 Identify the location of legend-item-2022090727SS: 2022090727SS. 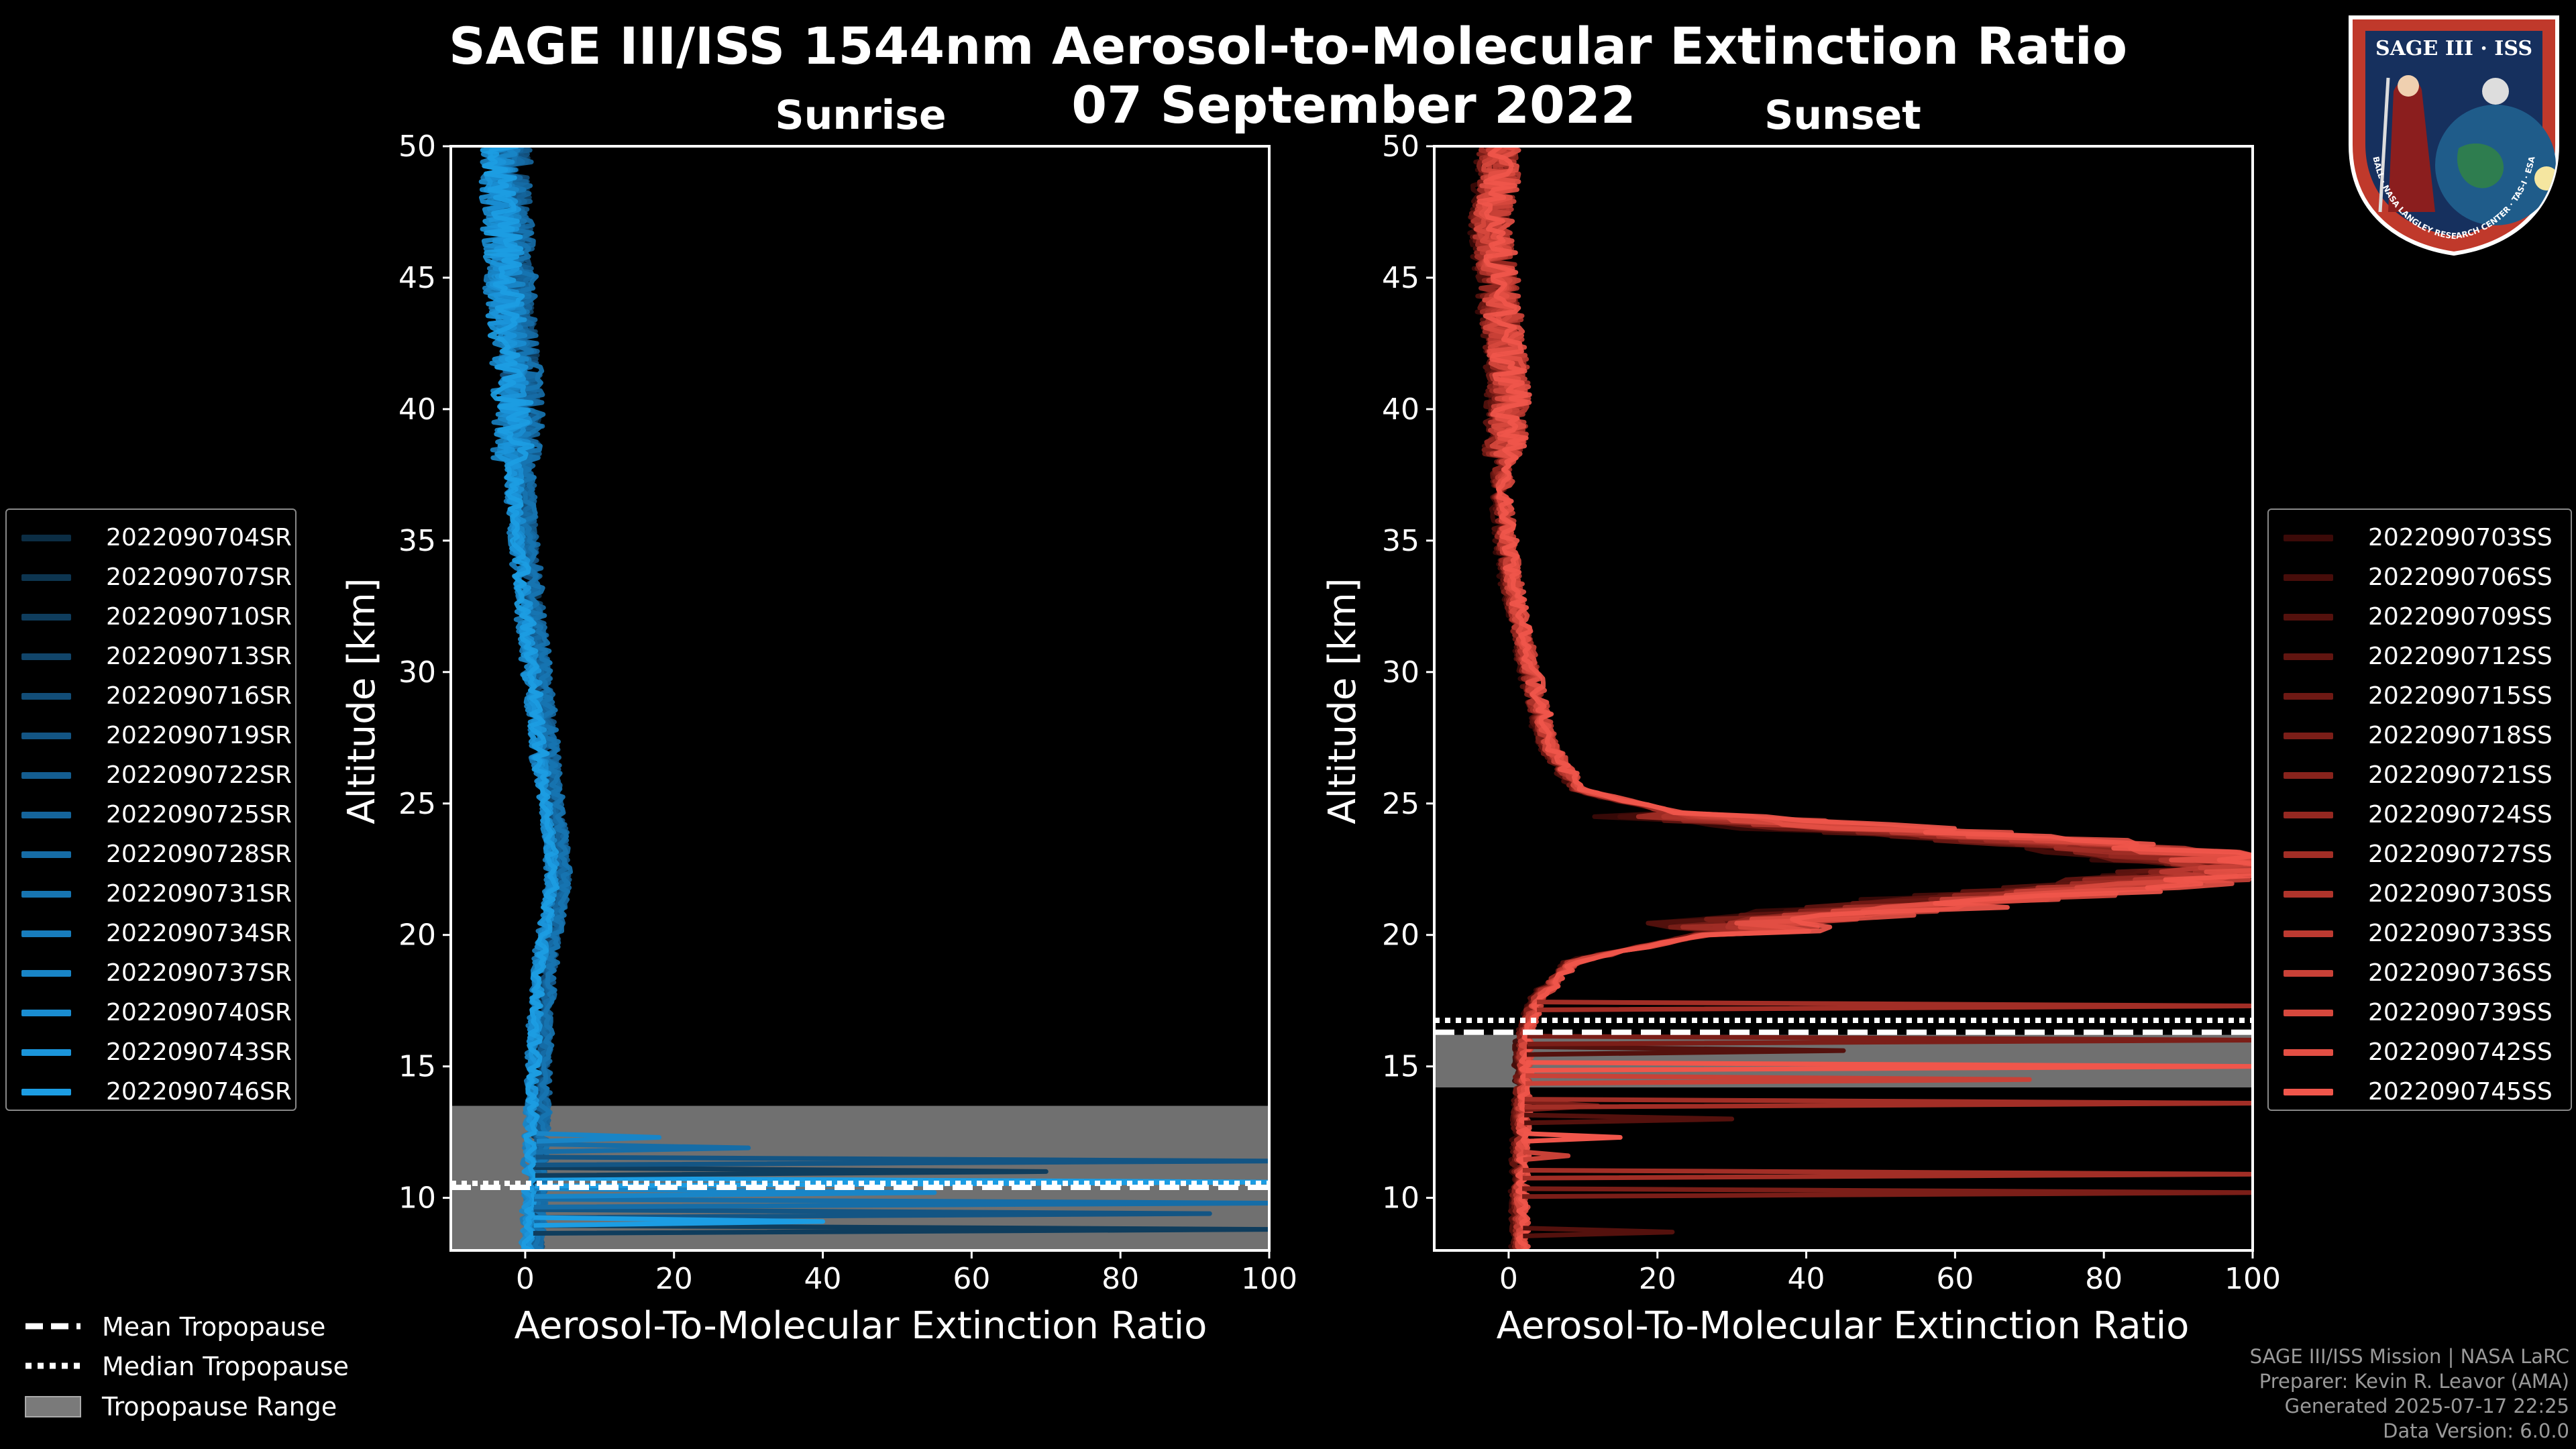
(2411, 854).